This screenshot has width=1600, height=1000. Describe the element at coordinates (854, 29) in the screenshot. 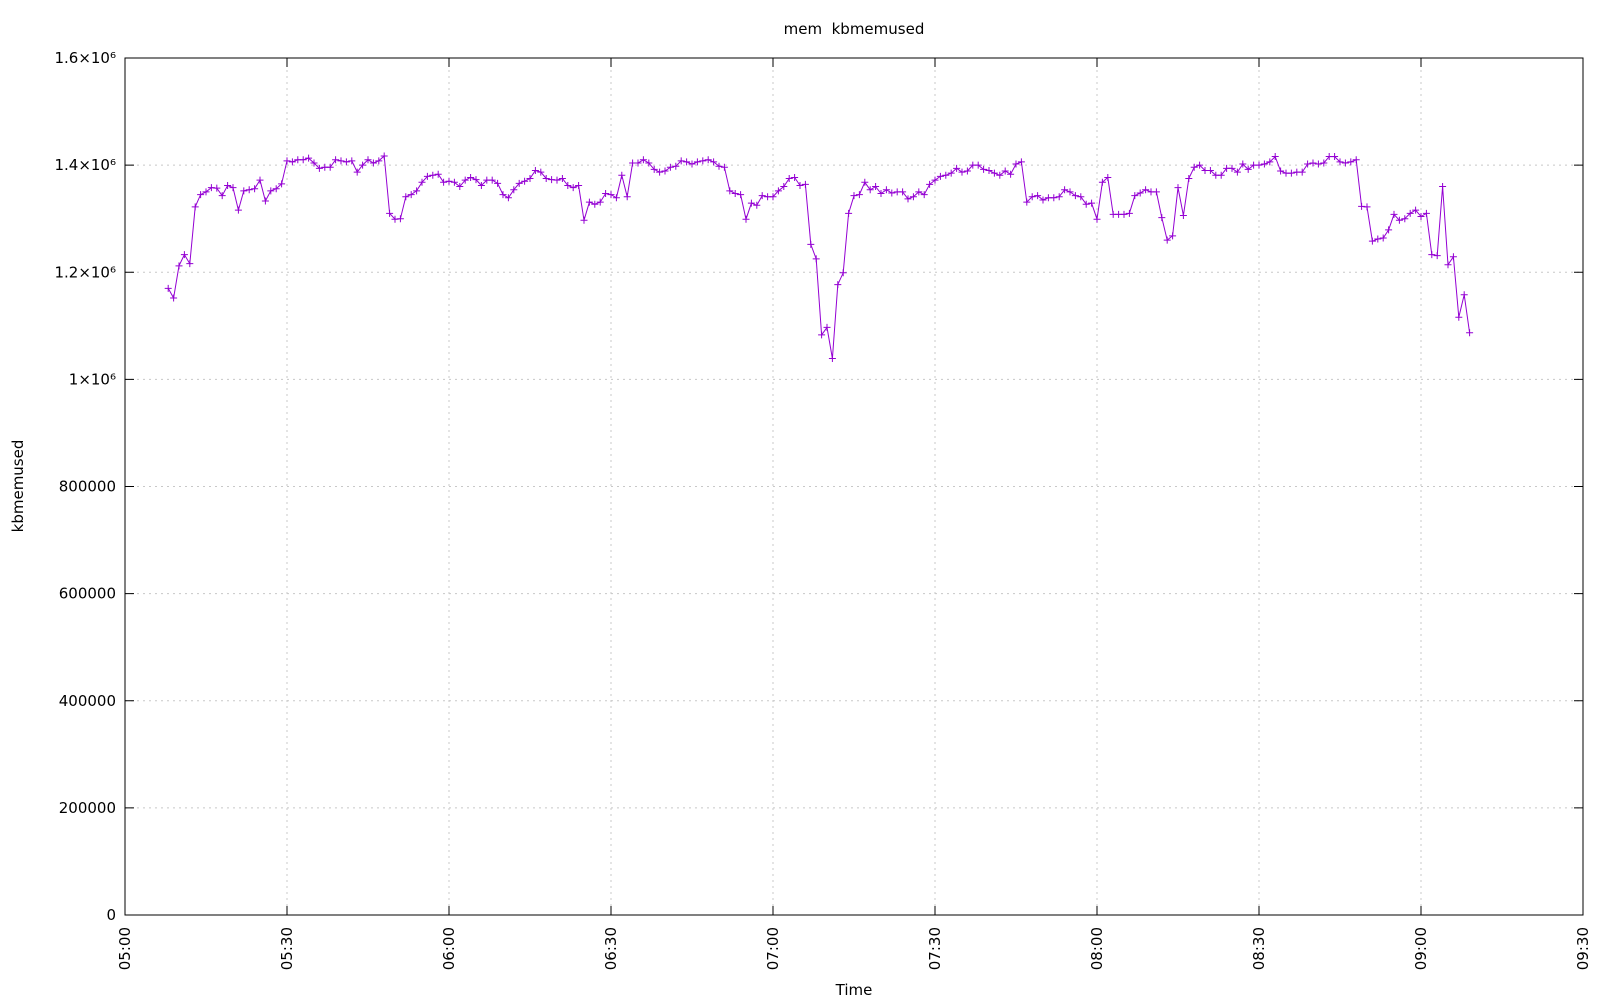

I see `chart-title: mem kbmemused` at that location.